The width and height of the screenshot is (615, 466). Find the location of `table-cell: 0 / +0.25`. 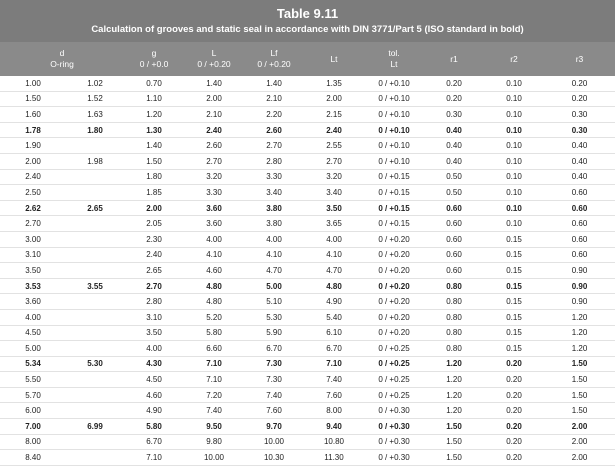

table-cell: 0 / +0.25 is located at coordinates (394, 379).